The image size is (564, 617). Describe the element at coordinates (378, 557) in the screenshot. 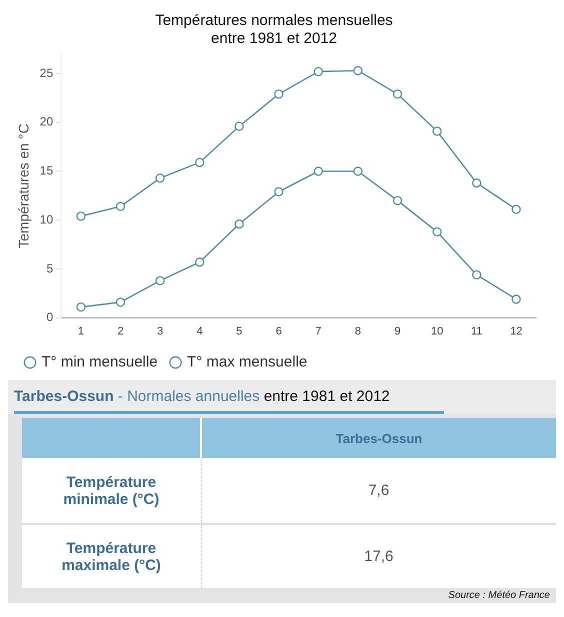

I see `text: 17,6` at that location.